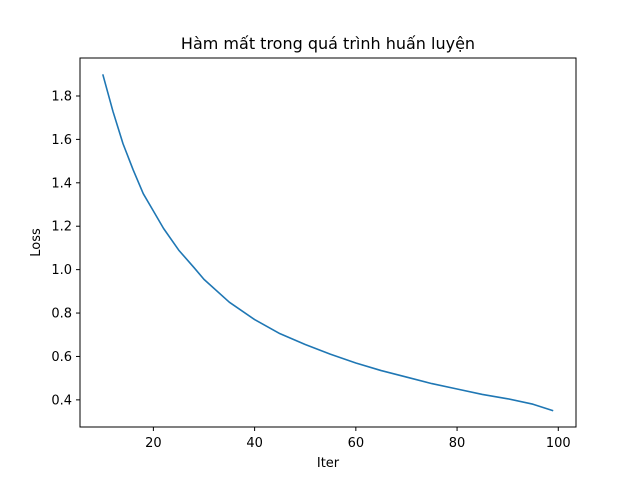 The width and height of the screenshot is (640, 480). Describe the element at coordinates (61, 270) in the screenshot. I see `y-tick-label: 1.0` at that location.